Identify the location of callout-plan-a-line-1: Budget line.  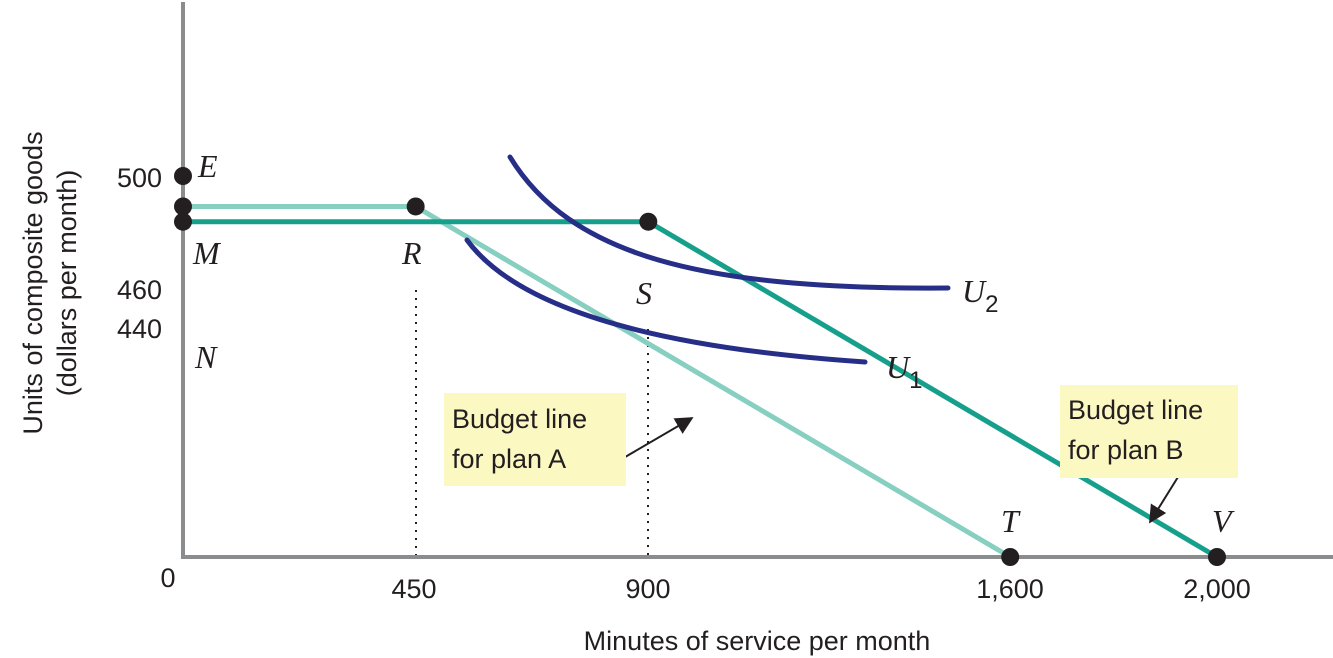
(520, 419).